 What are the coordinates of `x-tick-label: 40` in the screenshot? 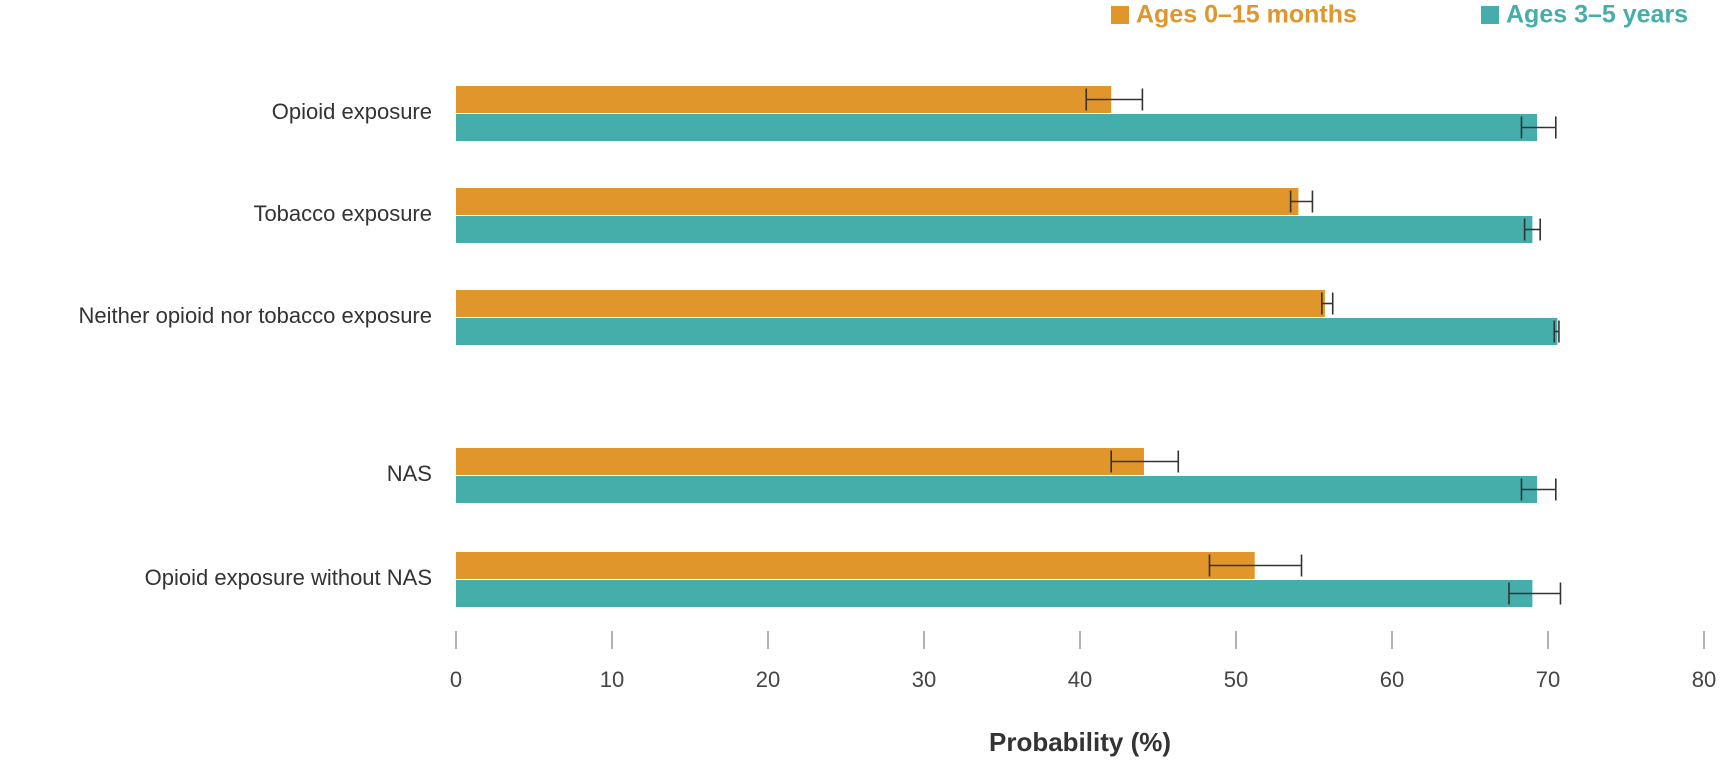 It's located at (1080, 679).